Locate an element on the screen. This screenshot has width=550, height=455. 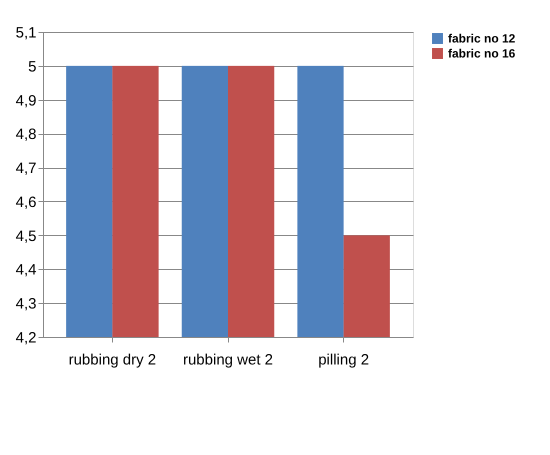
y-tick-label: 4,7 is located at coordinates (26, 169).